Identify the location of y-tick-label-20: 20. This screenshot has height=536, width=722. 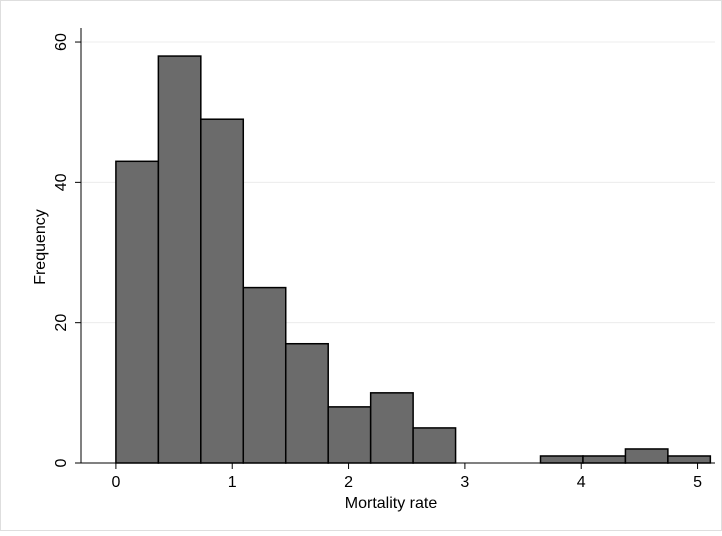
(61, 323).